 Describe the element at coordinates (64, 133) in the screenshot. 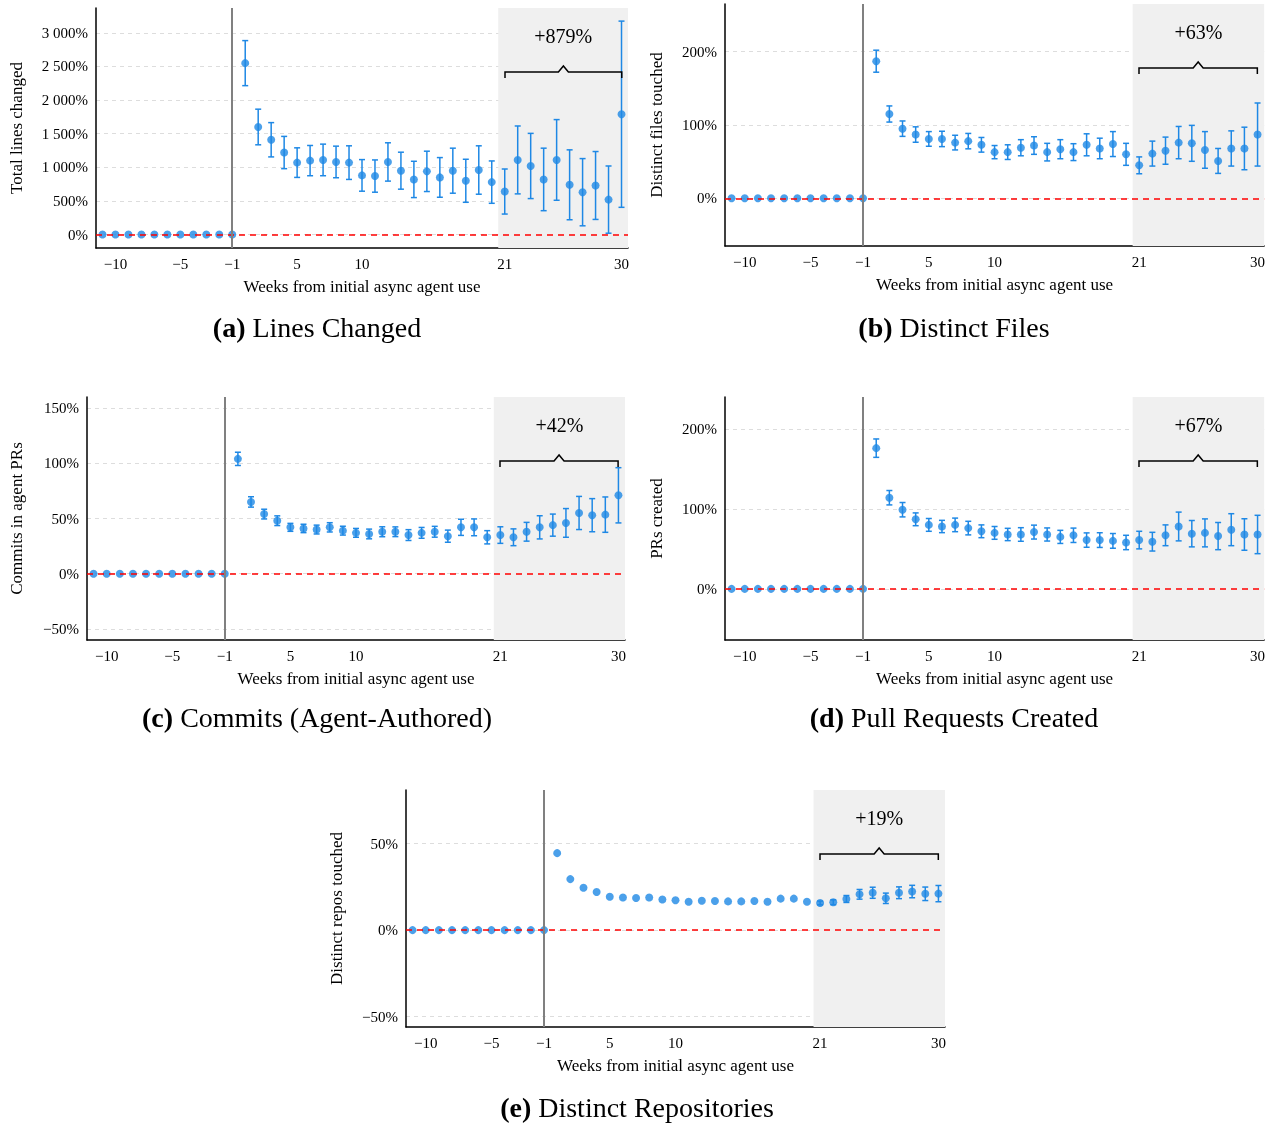

I see `y-tick-label: 1 500%` at that location.